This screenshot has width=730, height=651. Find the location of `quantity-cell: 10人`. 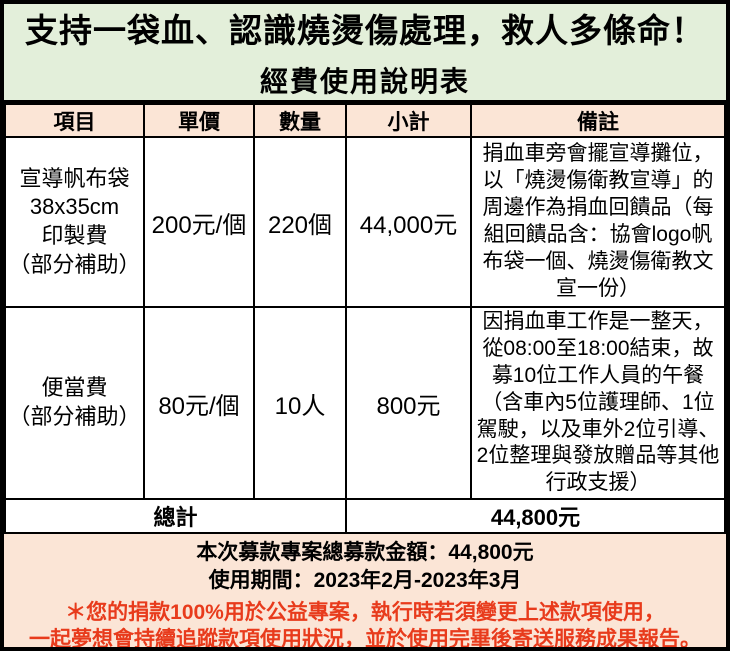

quantity-cell: 10人 is located at coordinates (300, 403).